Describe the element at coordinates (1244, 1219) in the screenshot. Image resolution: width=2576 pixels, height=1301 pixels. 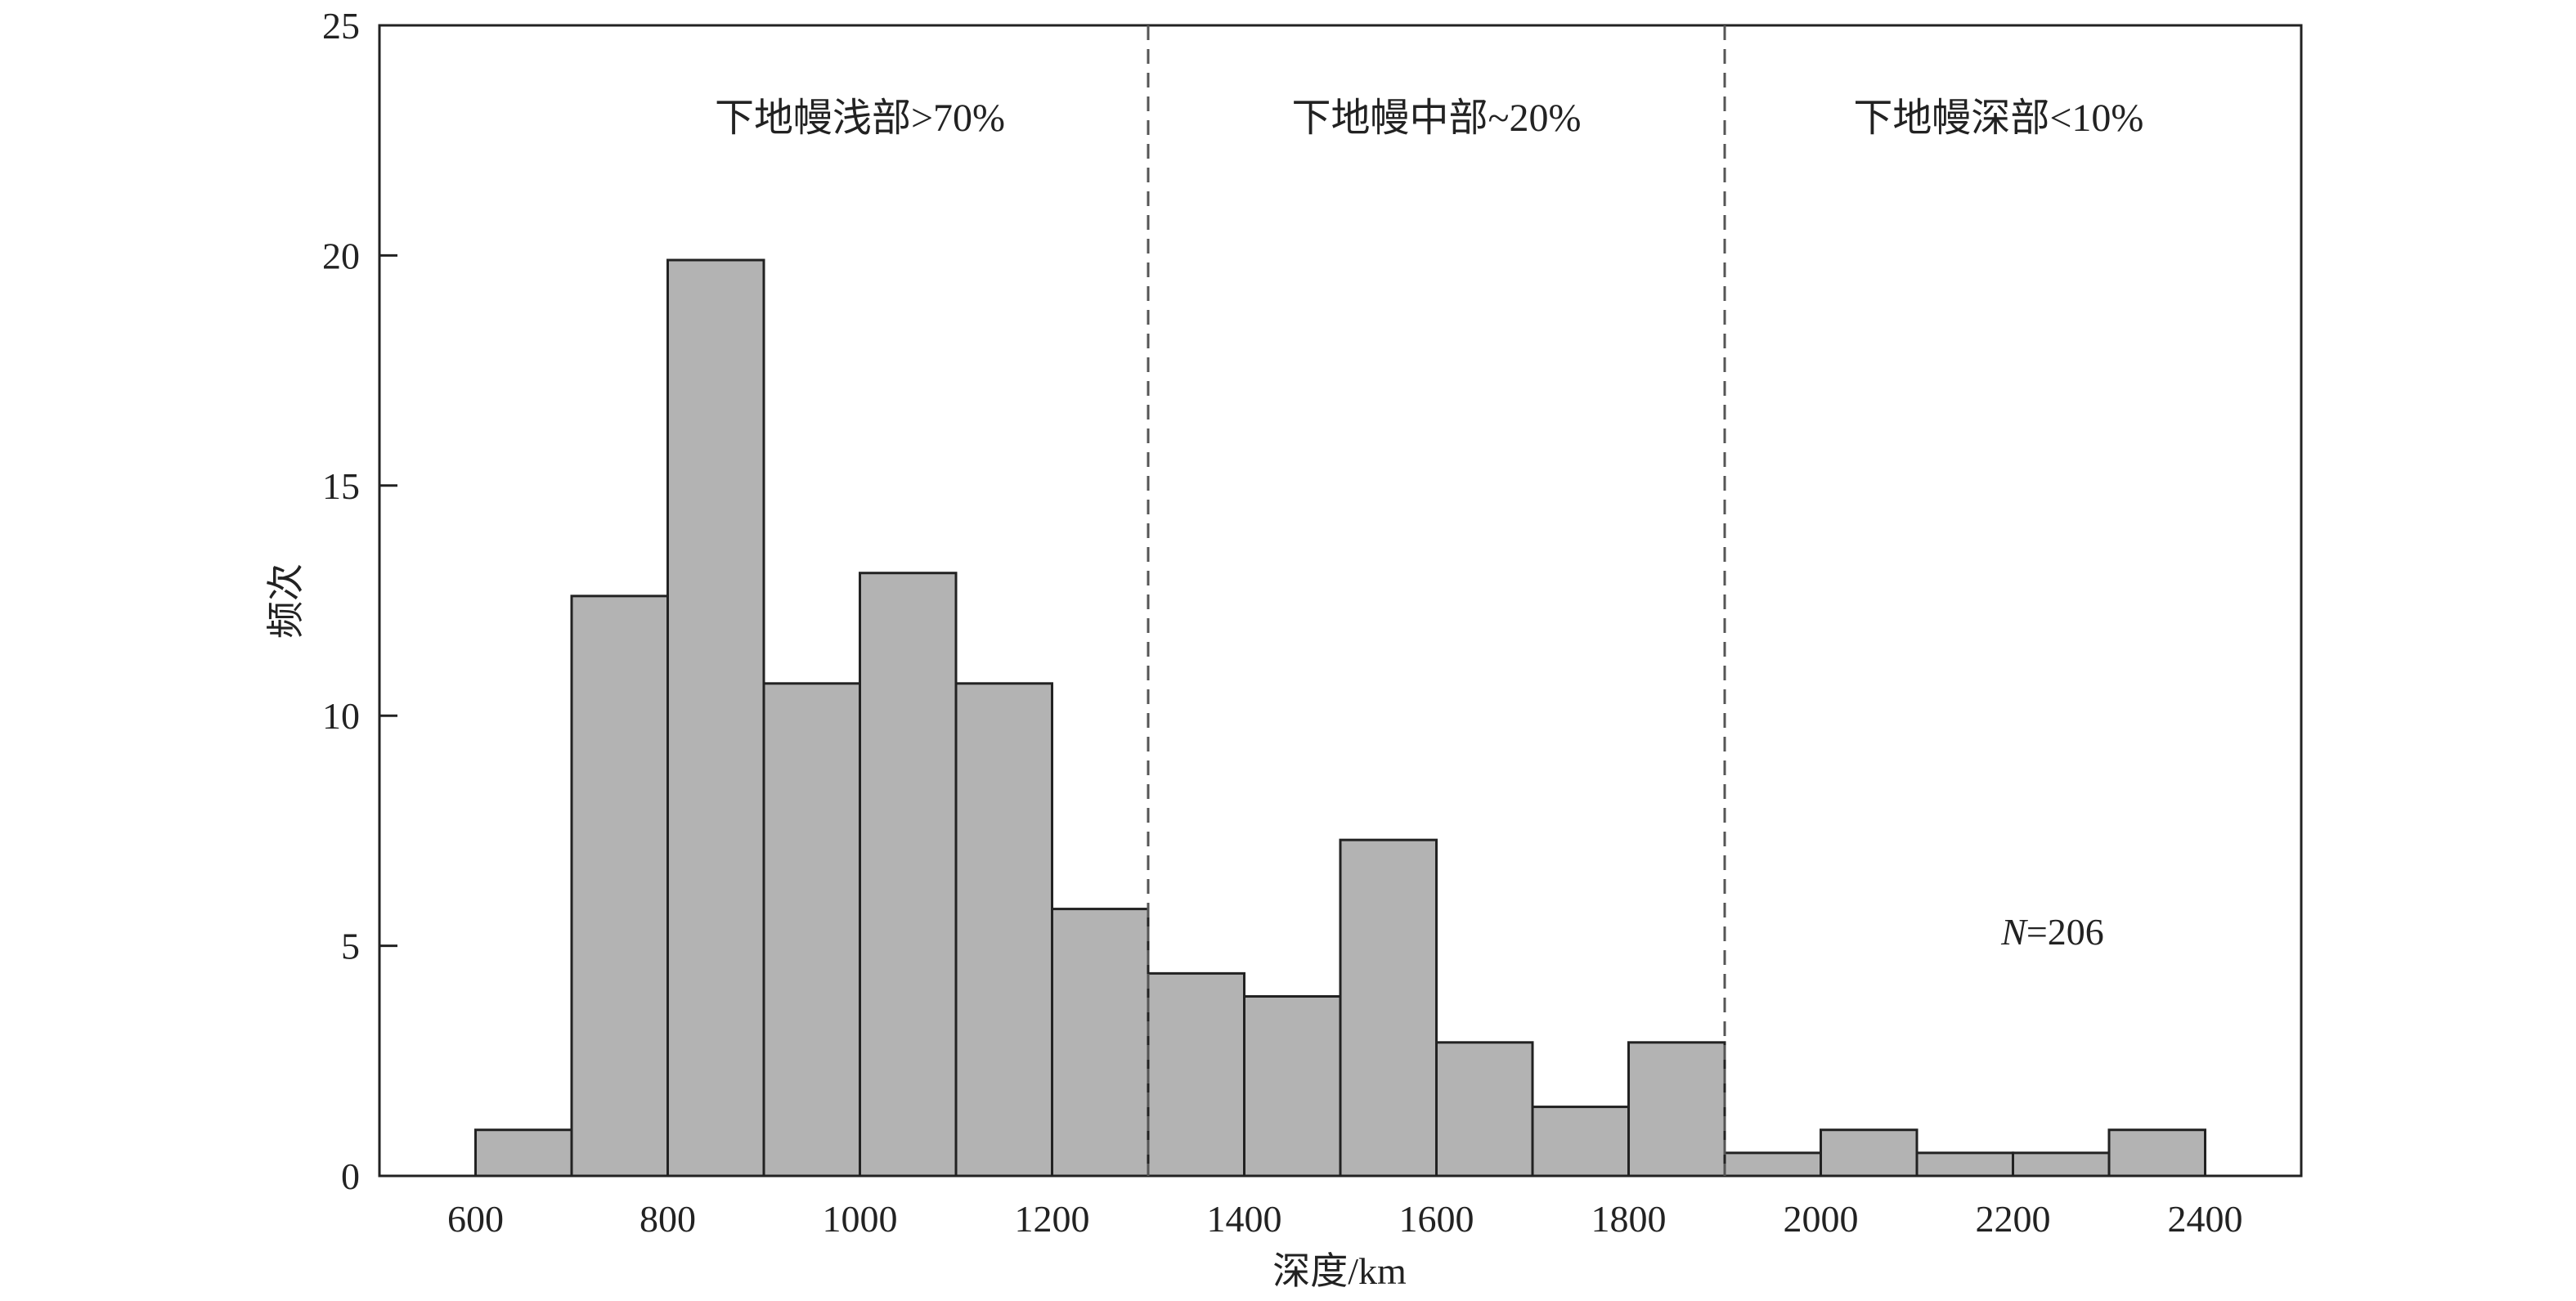
I see `x-tick-label-4: 1400` at that location.